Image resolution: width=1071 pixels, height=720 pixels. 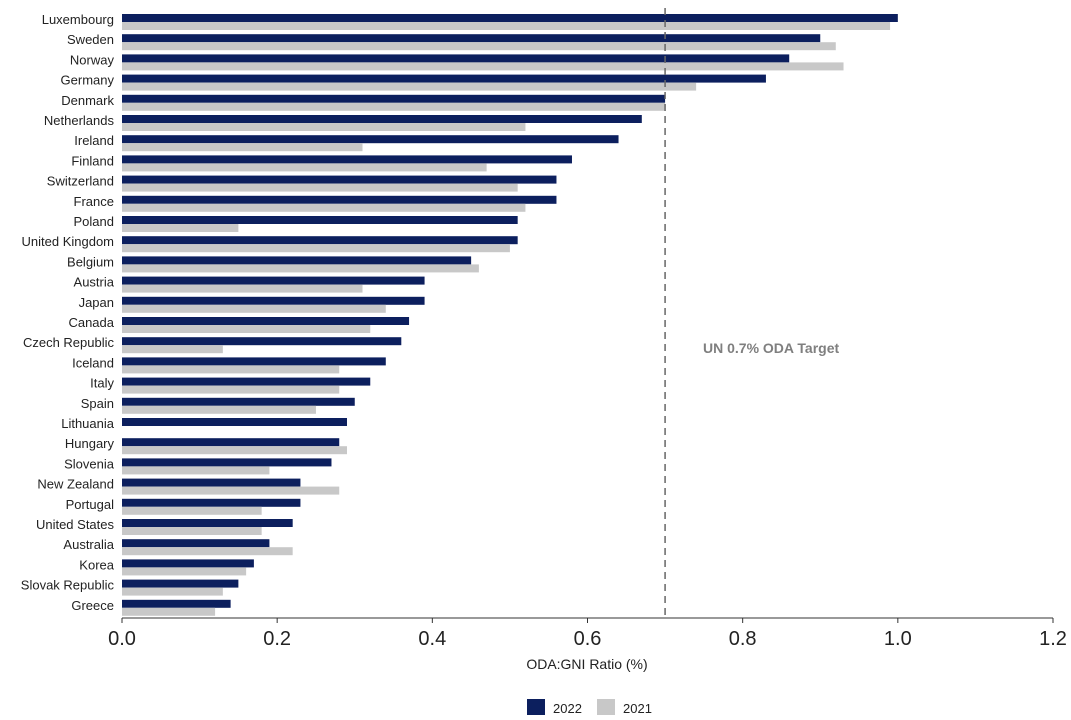 I want to click on category-label: Sweden, so click(x=90, y=39).